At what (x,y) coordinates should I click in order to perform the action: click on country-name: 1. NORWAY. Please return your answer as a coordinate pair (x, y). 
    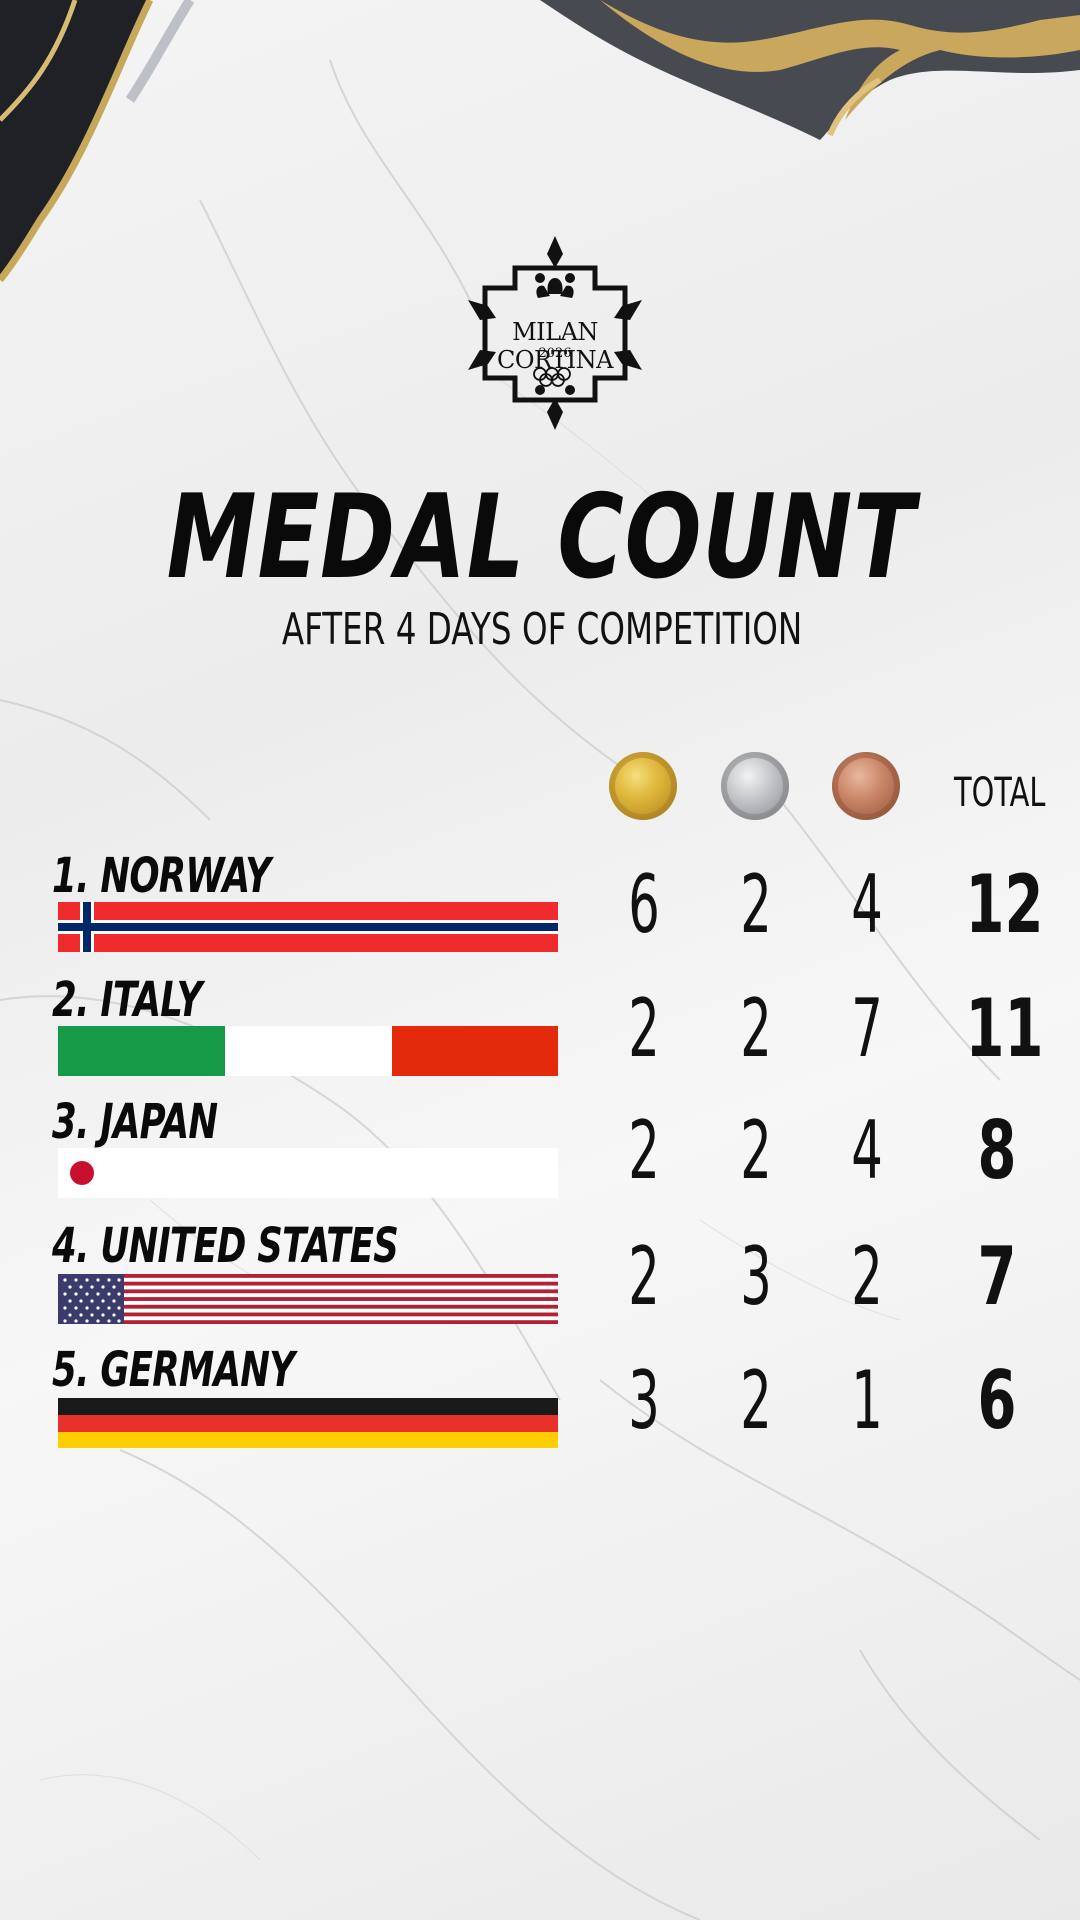
    Looking at the image, I should click on (161, 876).